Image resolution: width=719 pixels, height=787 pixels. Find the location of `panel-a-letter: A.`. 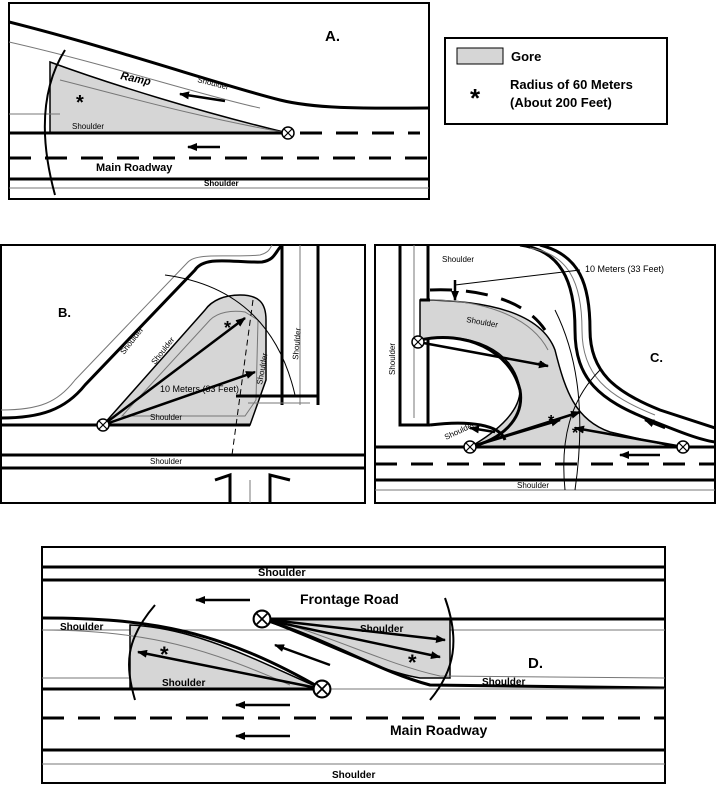

panel-a-letter: A. is located at coordinates (332, 36).